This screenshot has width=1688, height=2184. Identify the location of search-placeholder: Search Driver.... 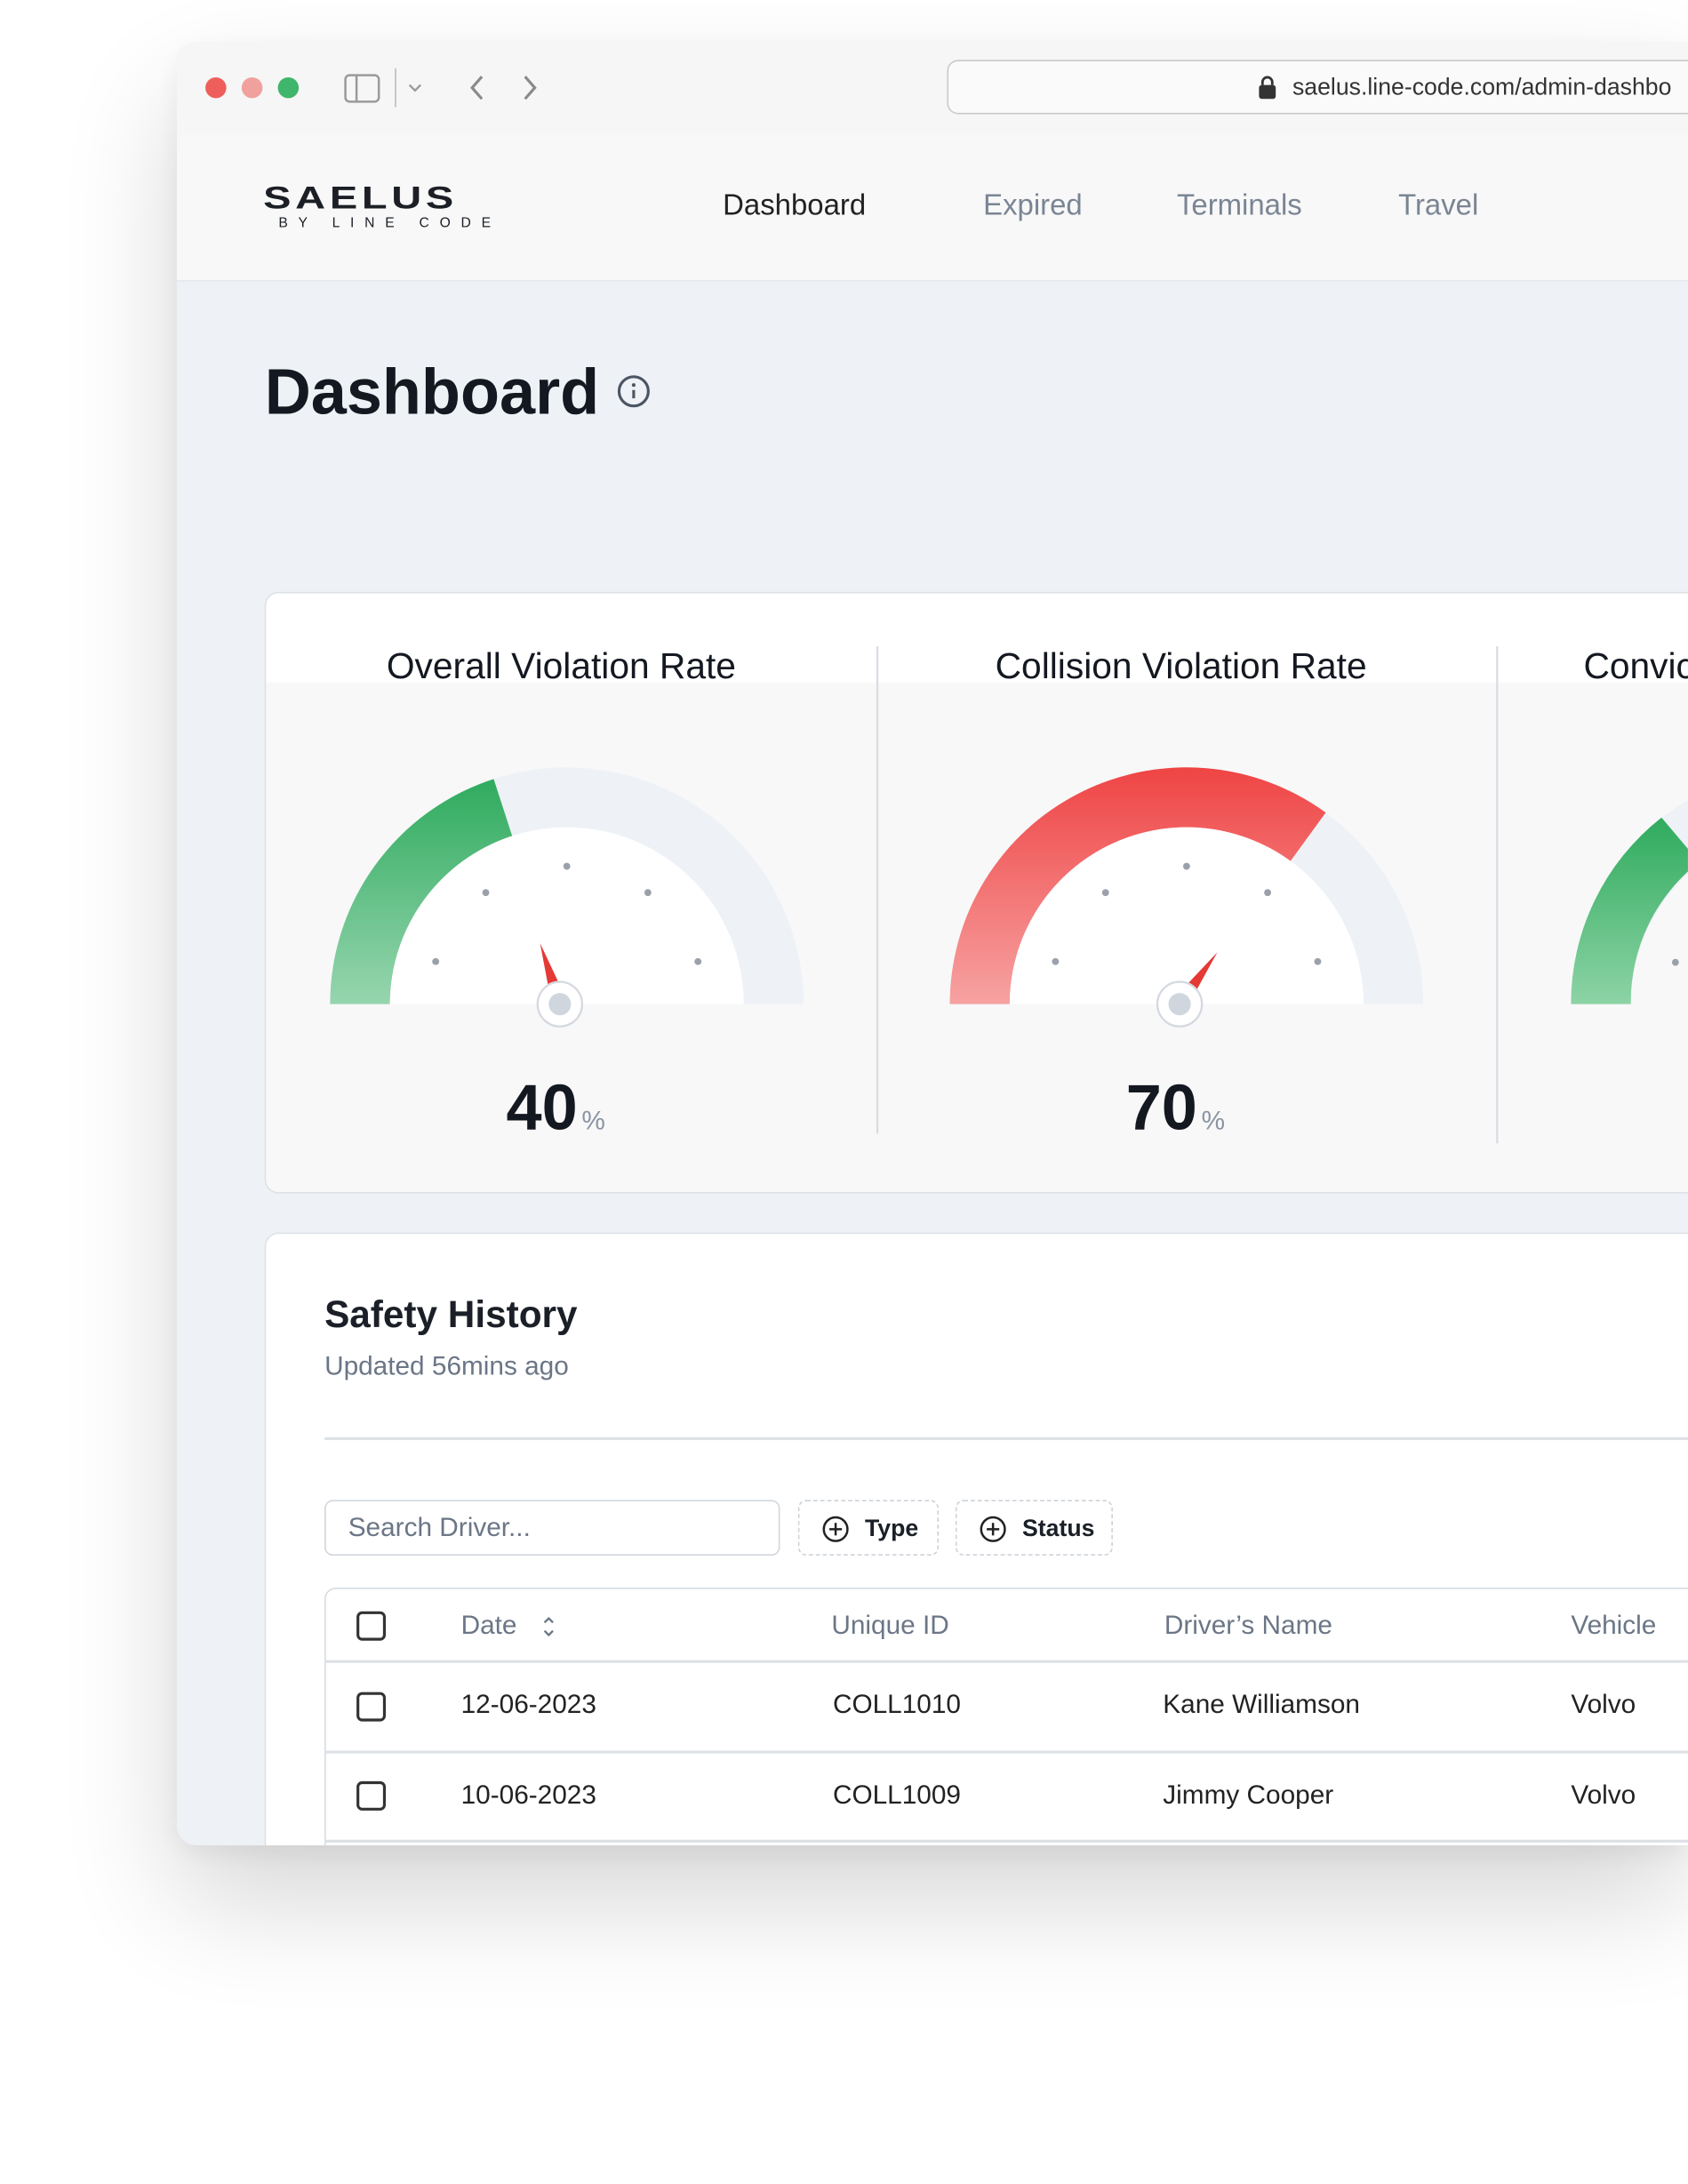
(439, 1529).